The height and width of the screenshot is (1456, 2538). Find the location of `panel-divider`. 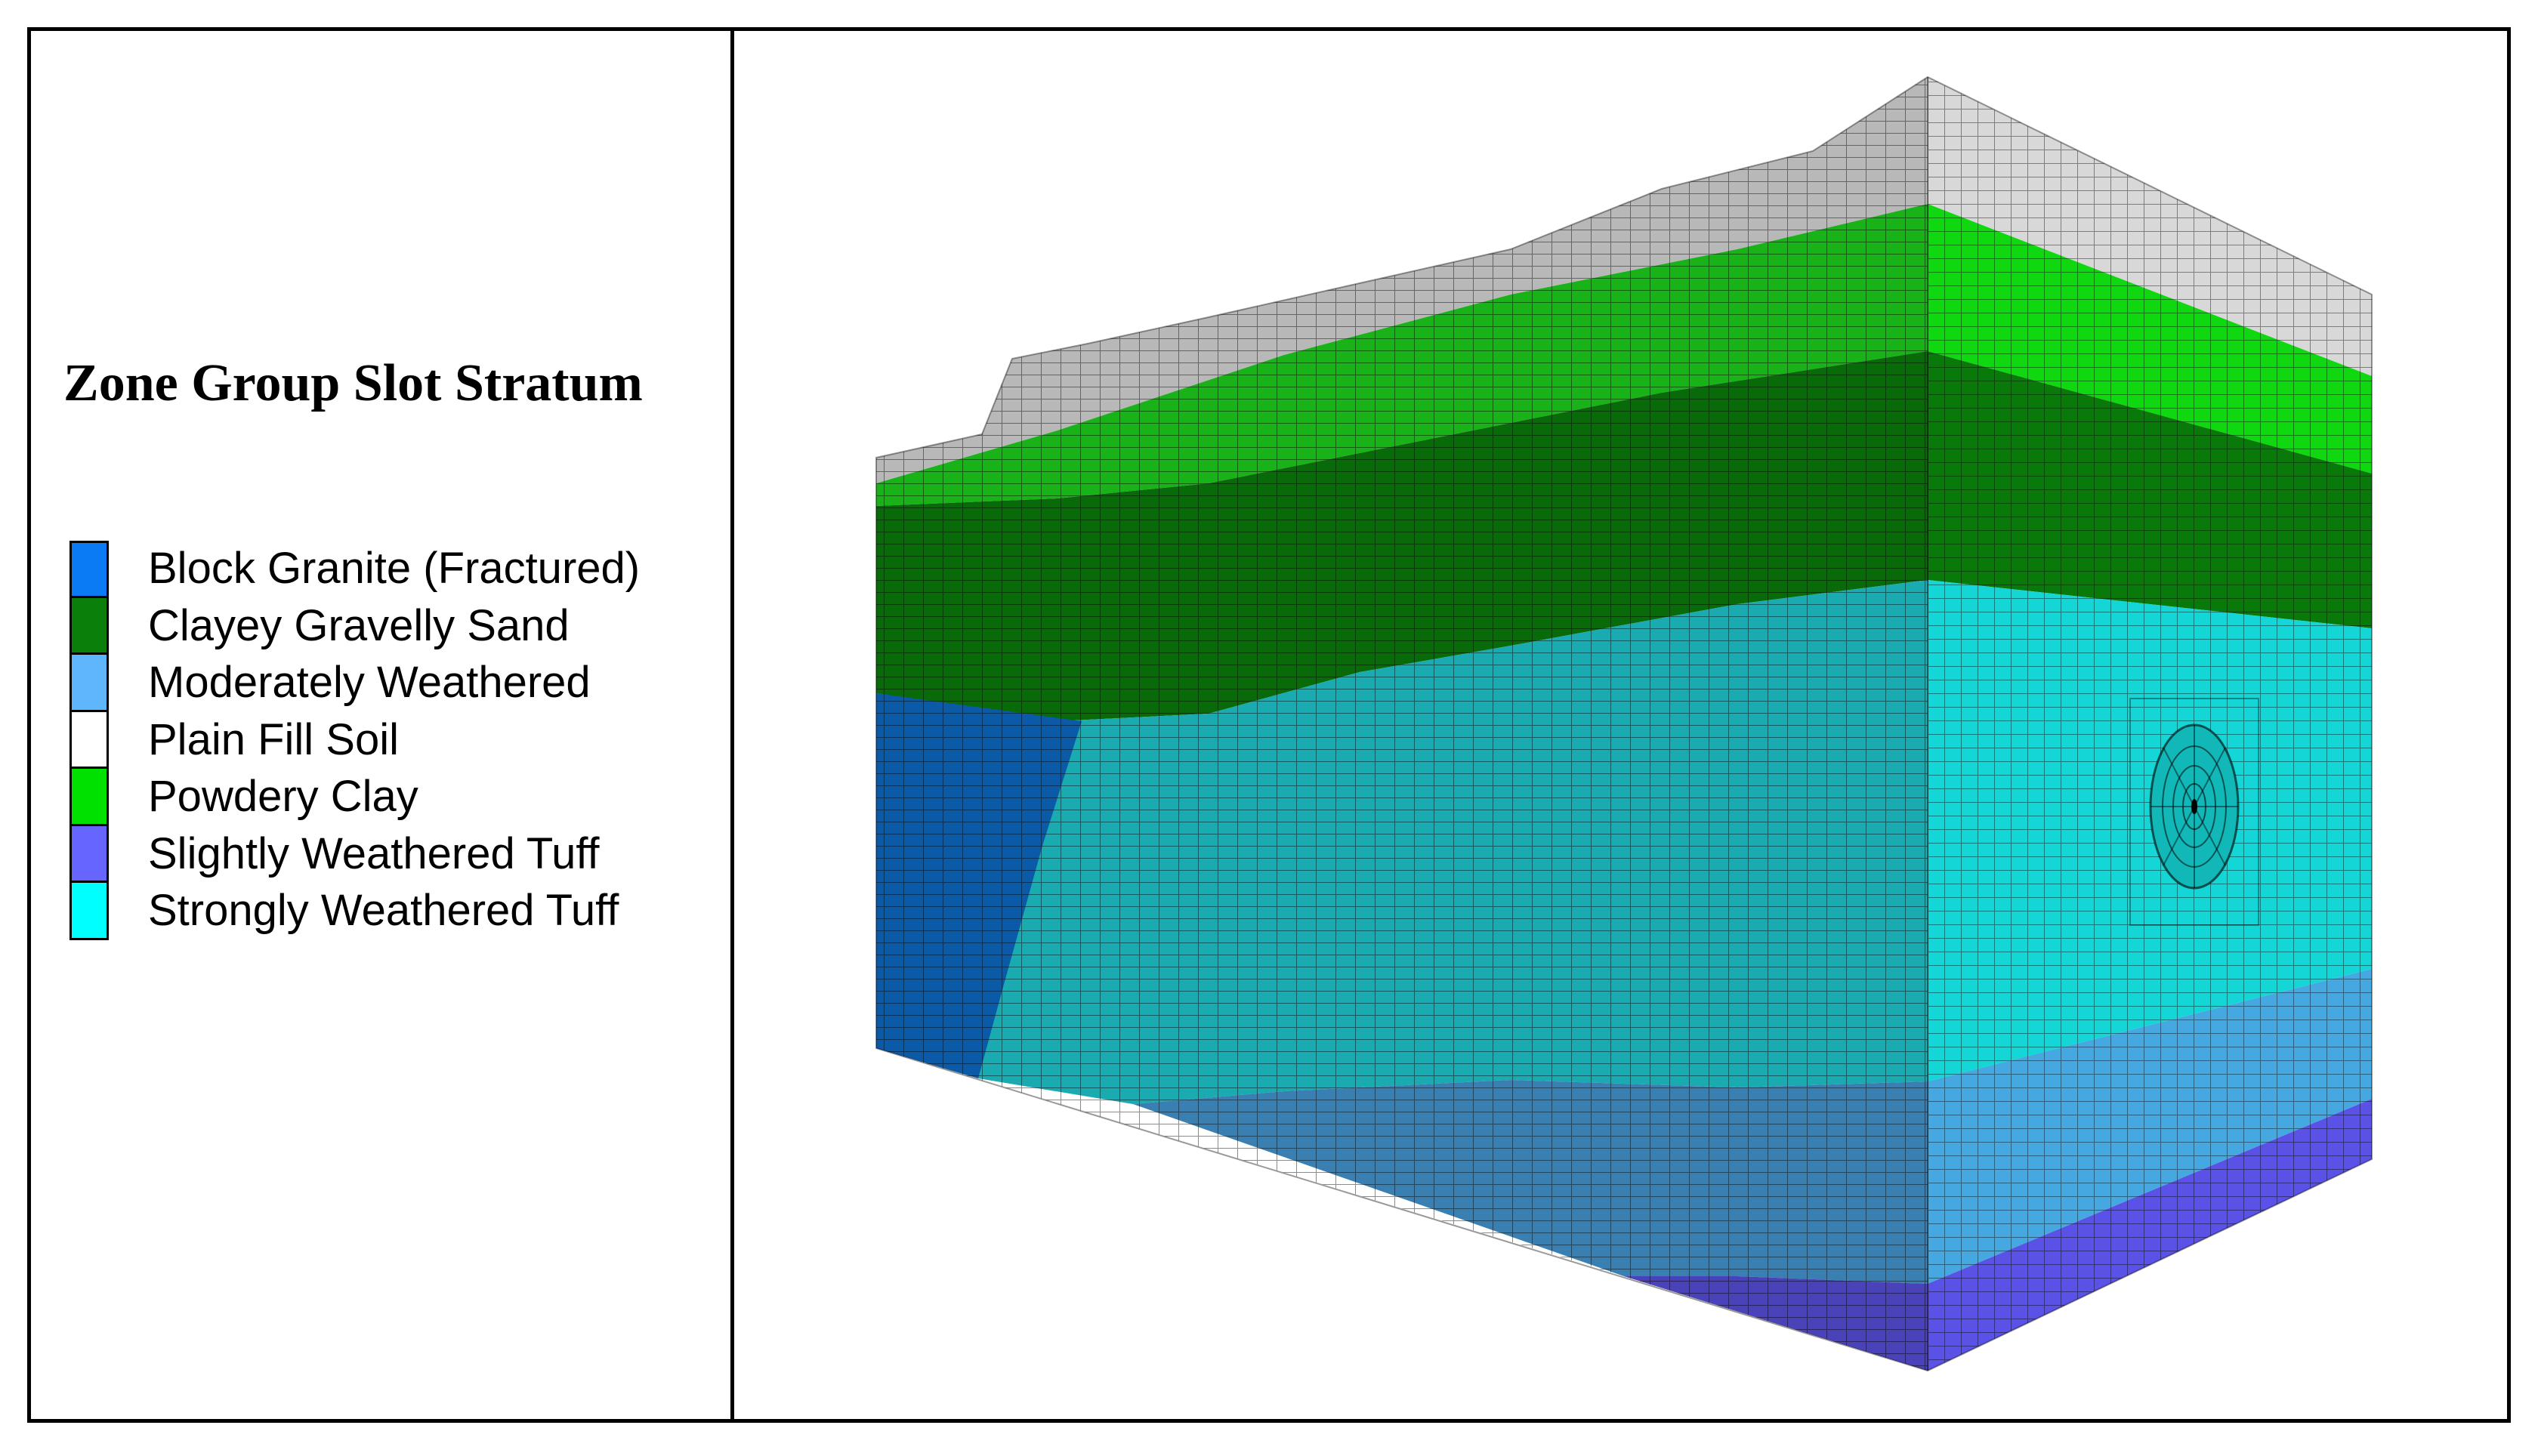

panel-divider is located at coordinates (732, 725).